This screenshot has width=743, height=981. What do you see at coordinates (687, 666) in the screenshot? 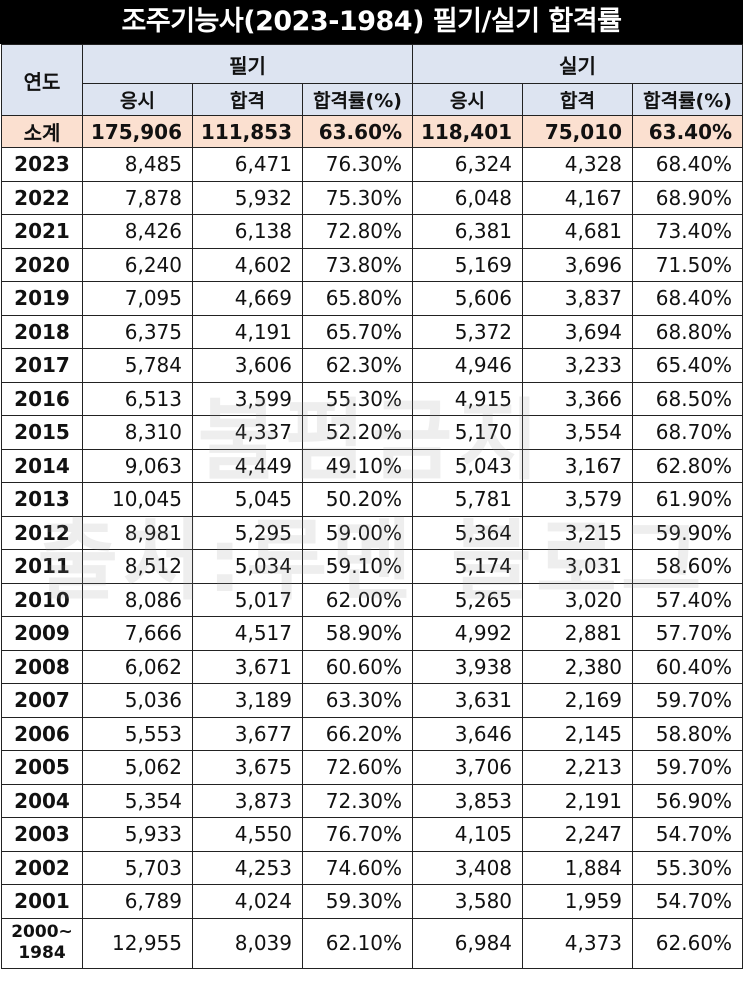
I see `practical-rate-cell: 60.40%` at bounding box center [687, 666].